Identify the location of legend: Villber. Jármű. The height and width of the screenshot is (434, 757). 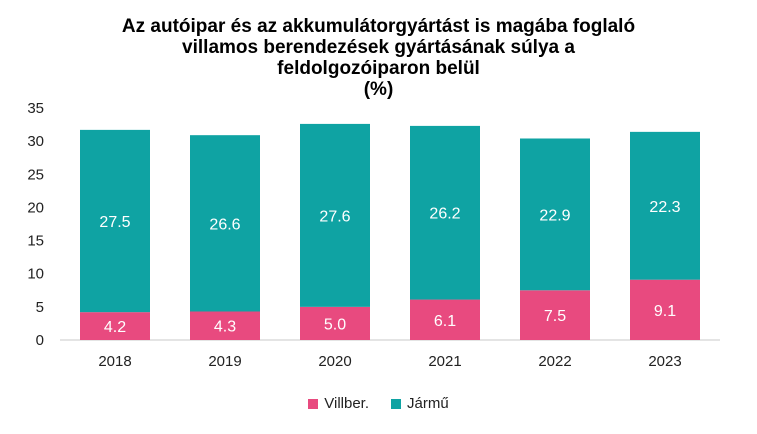
(378, 403).